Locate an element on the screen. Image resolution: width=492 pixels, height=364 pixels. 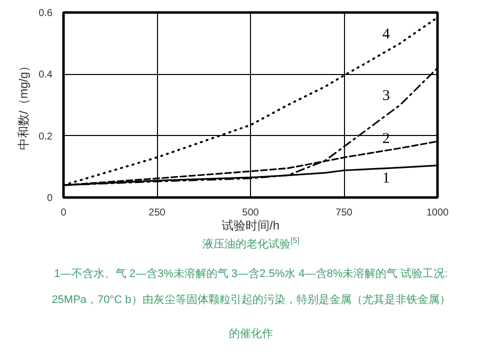
series-label: 1 is located at coordinates (386, 178).